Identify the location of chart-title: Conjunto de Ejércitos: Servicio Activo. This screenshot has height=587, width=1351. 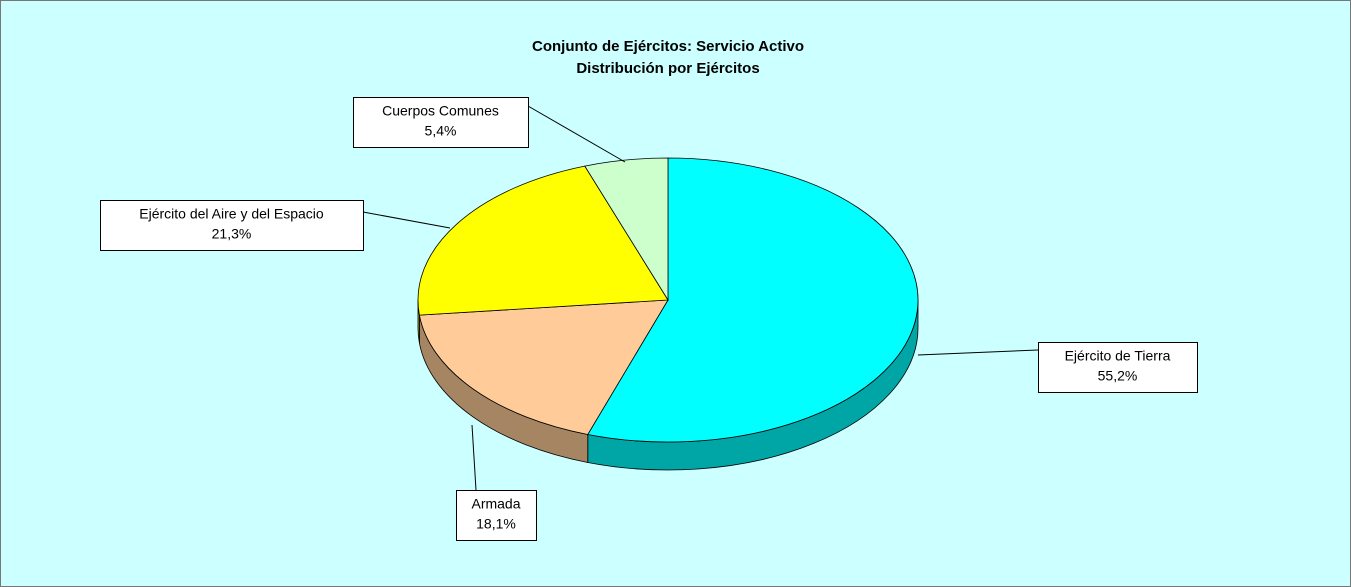
(668, 46).